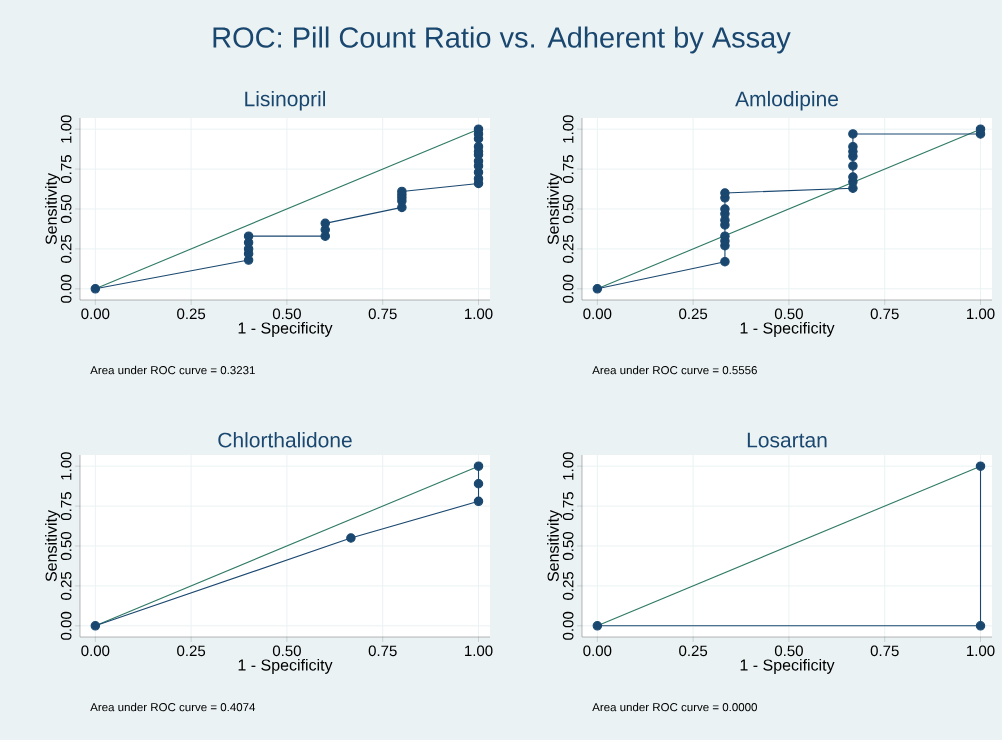  Describe the element at coordinates (285, 100) in the screenshot. I see `chart-title: Lisinopril` at that location.